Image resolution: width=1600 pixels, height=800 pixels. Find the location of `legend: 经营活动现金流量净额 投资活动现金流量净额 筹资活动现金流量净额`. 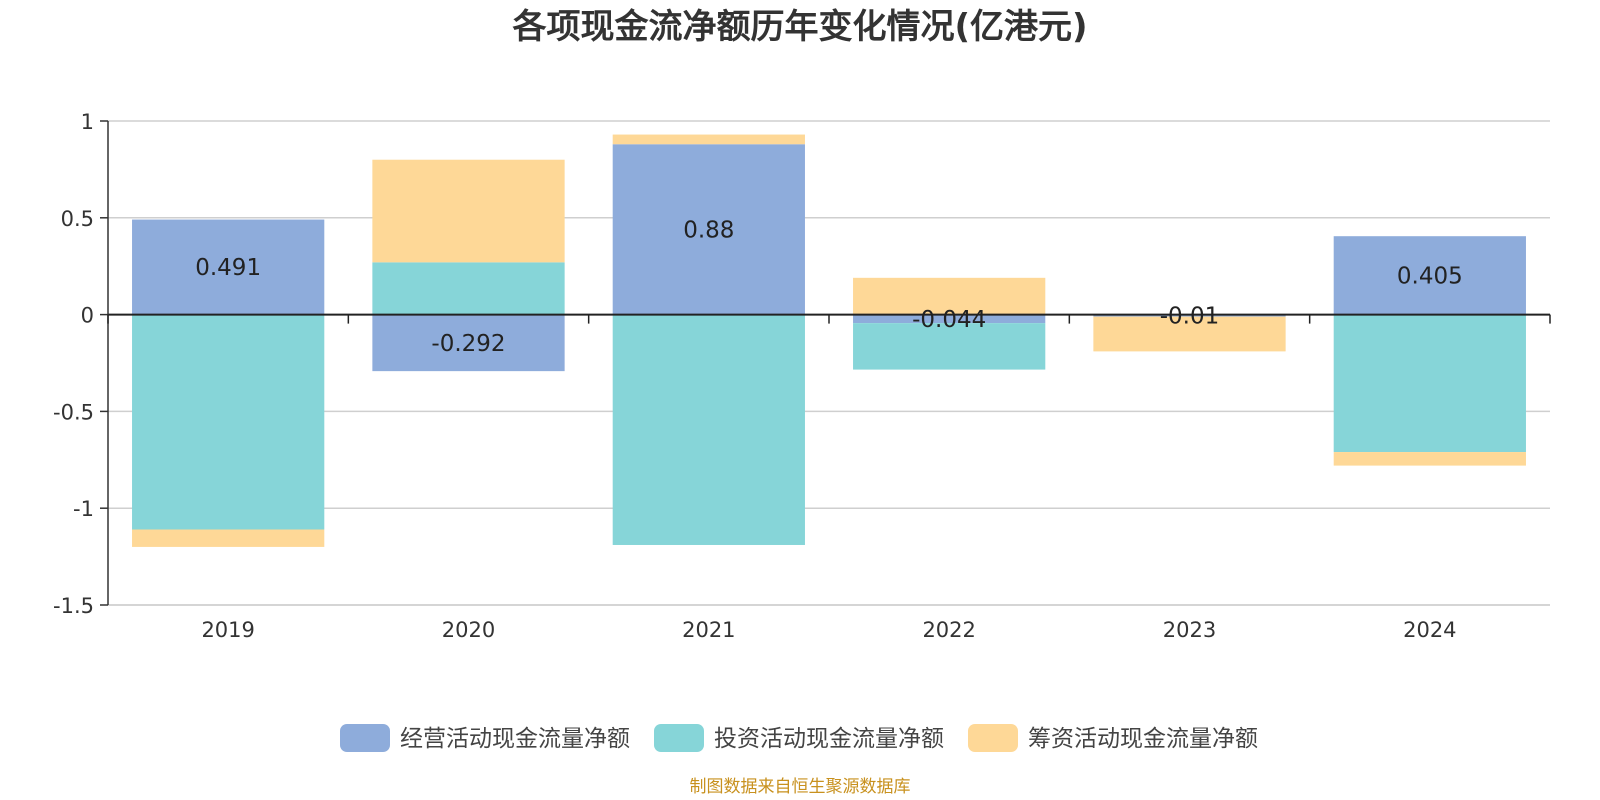

legend: 经营活动现金流量净额 投资活动现金流量净额 筹资活动现金流量净额 is located at coordinates (799, 738).